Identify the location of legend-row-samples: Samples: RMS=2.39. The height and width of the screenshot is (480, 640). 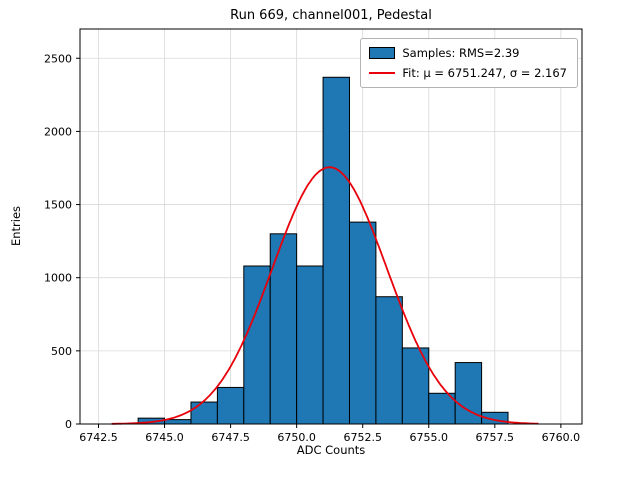
(468, 53).